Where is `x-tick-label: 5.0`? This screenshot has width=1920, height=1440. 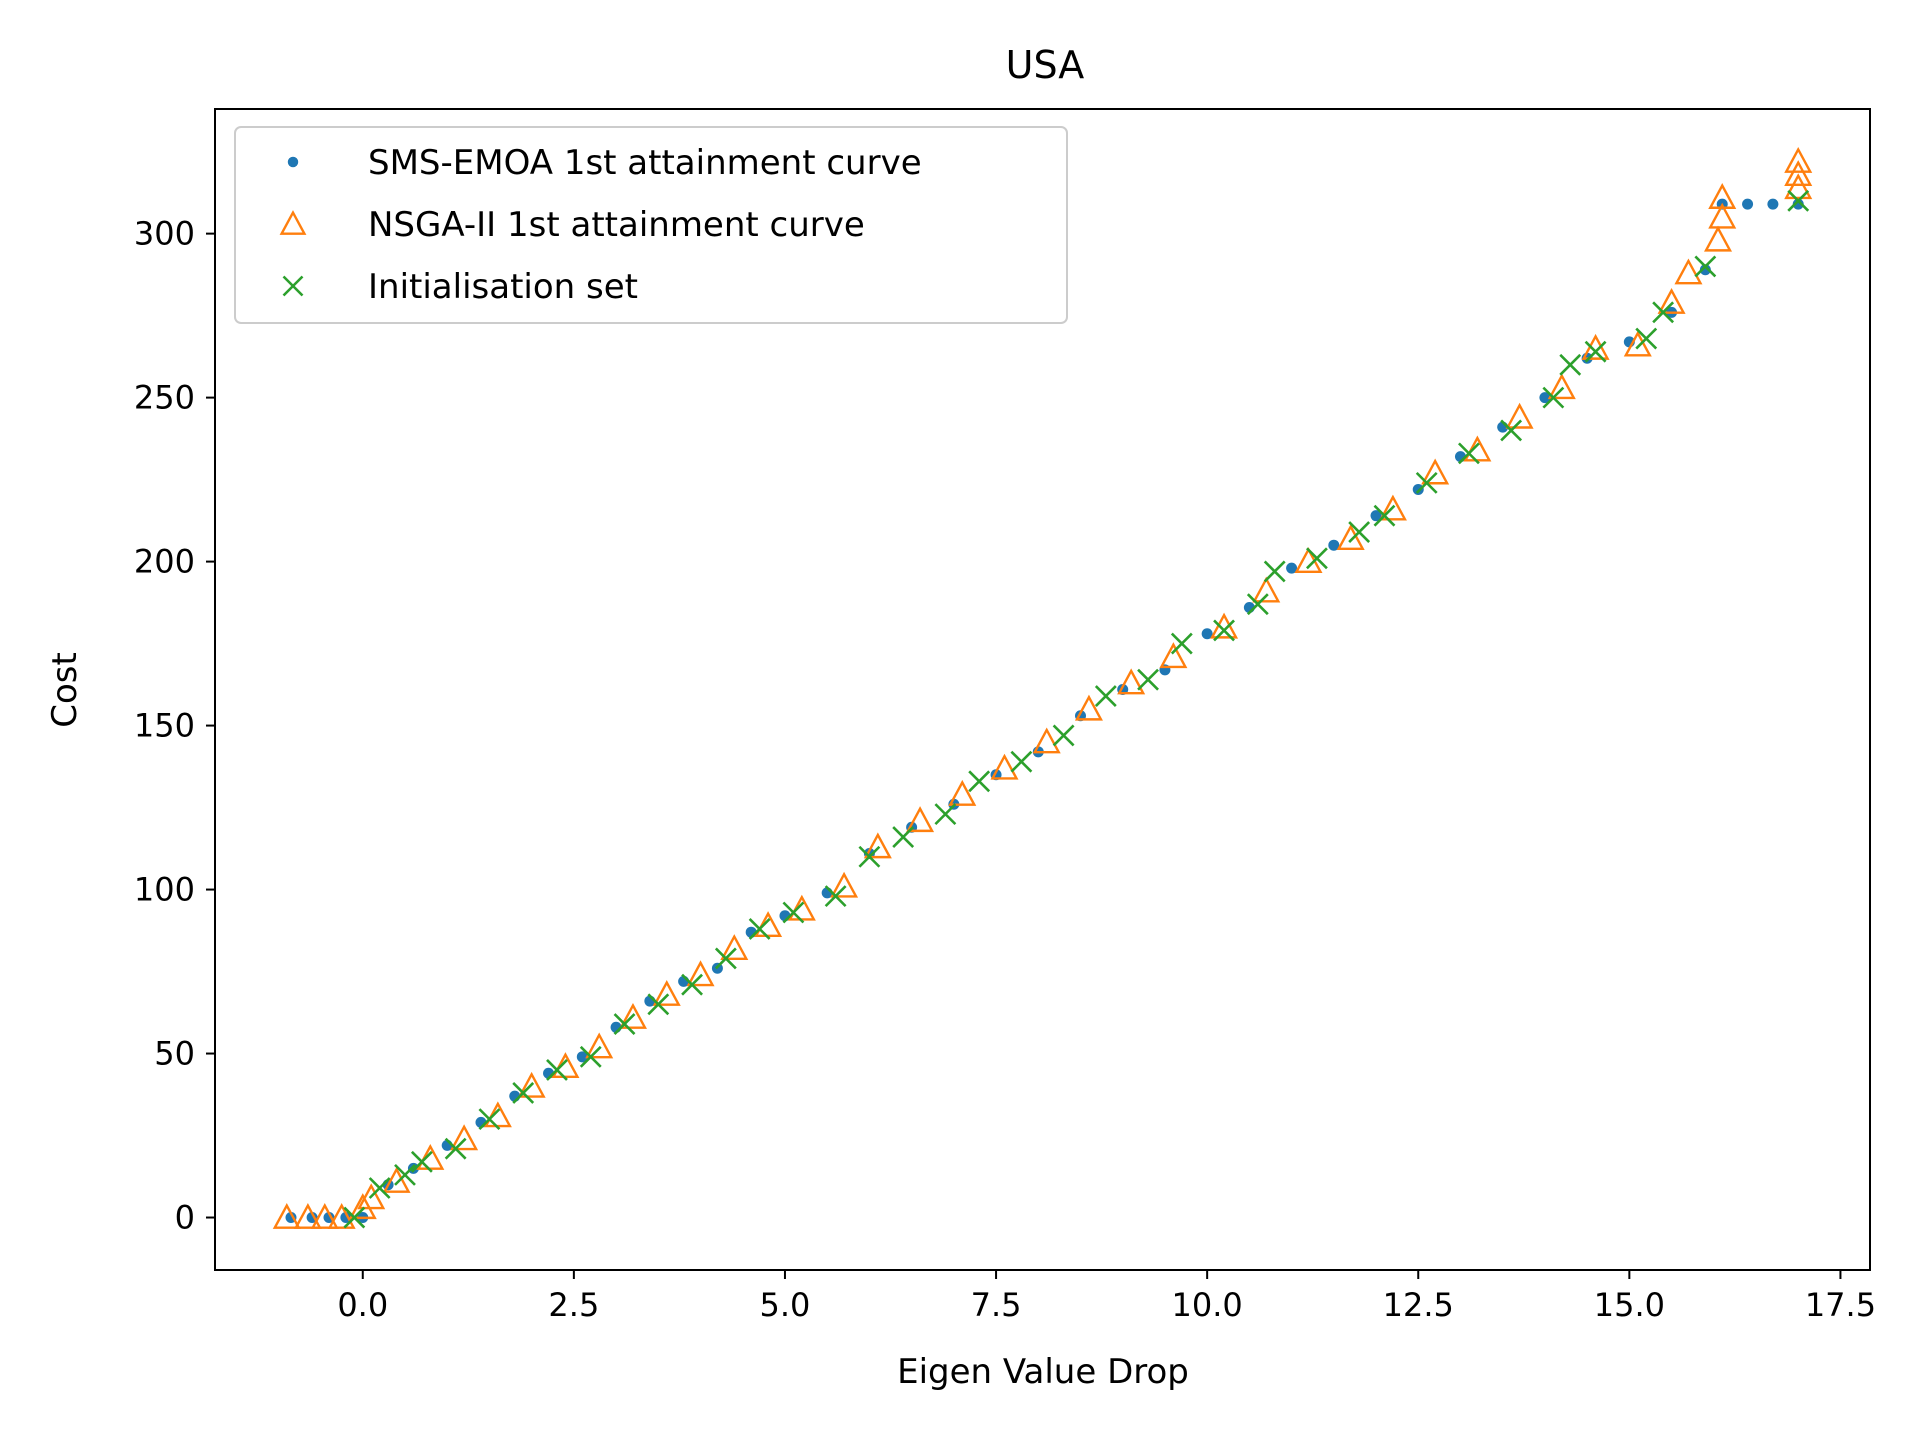 x-tick-label: 5.0 is located at coordinates (785, 1305).